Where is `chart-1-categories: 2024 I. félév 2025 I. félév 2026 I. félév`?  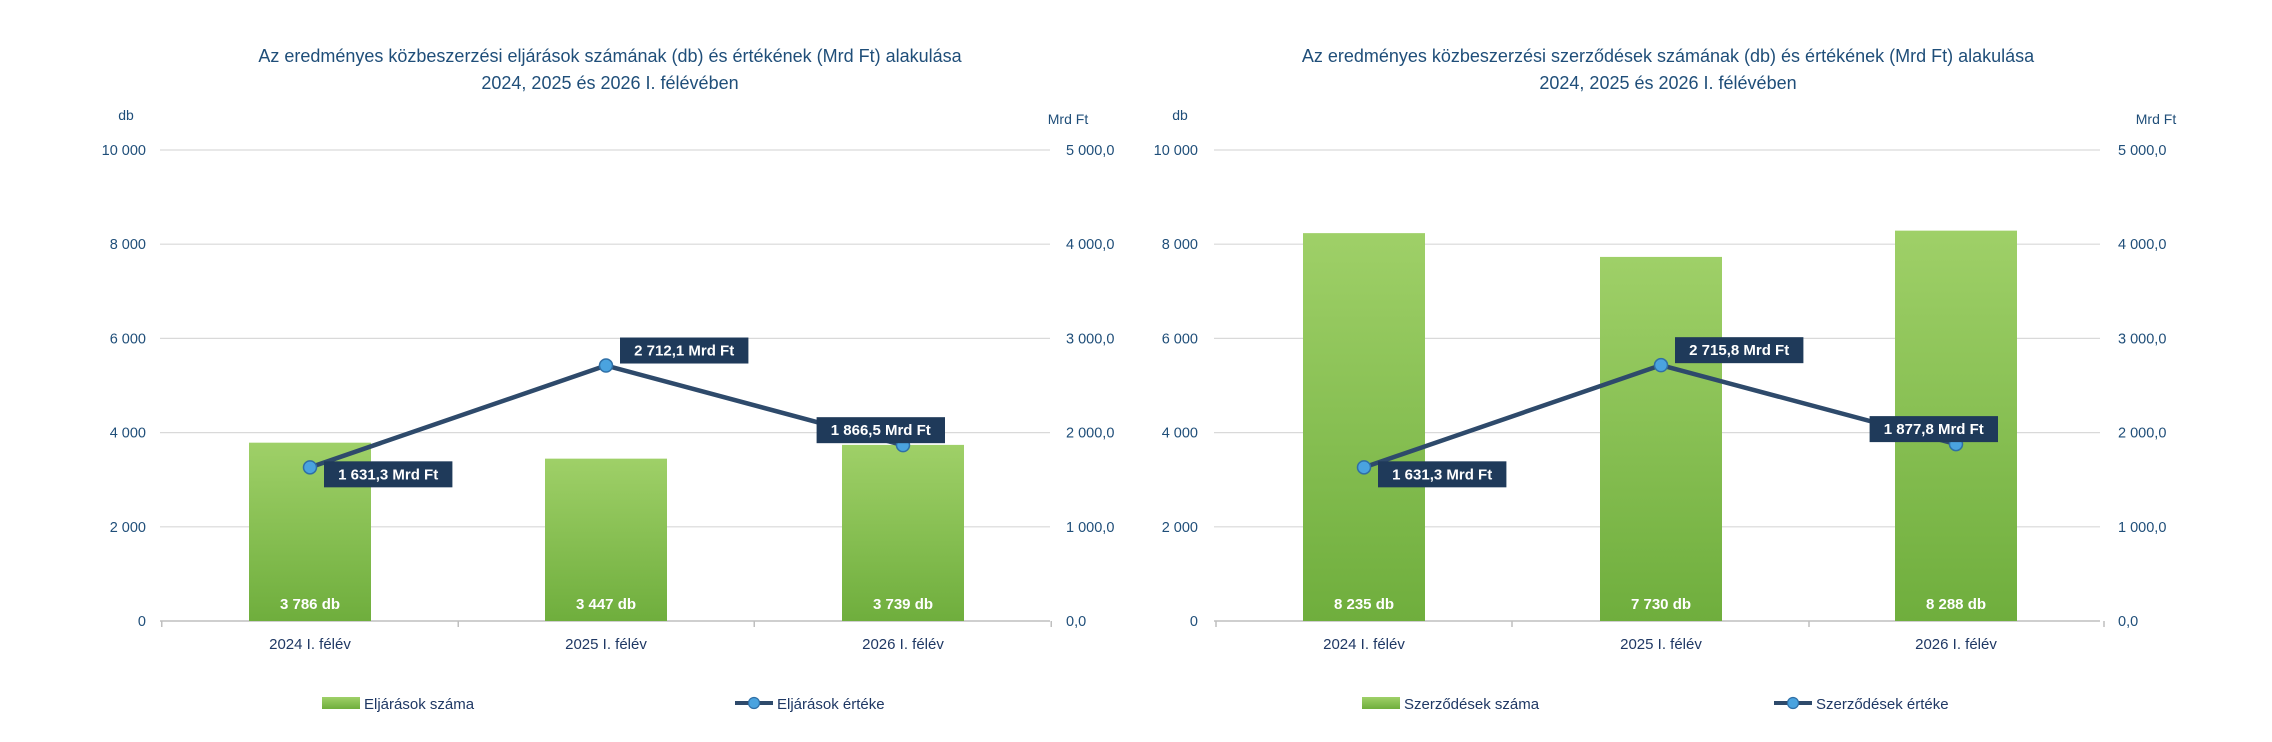 chart-1-categories: 2024 I. félév 2025 I. félév 2026 I. félév is located at coordinates (606, 644).